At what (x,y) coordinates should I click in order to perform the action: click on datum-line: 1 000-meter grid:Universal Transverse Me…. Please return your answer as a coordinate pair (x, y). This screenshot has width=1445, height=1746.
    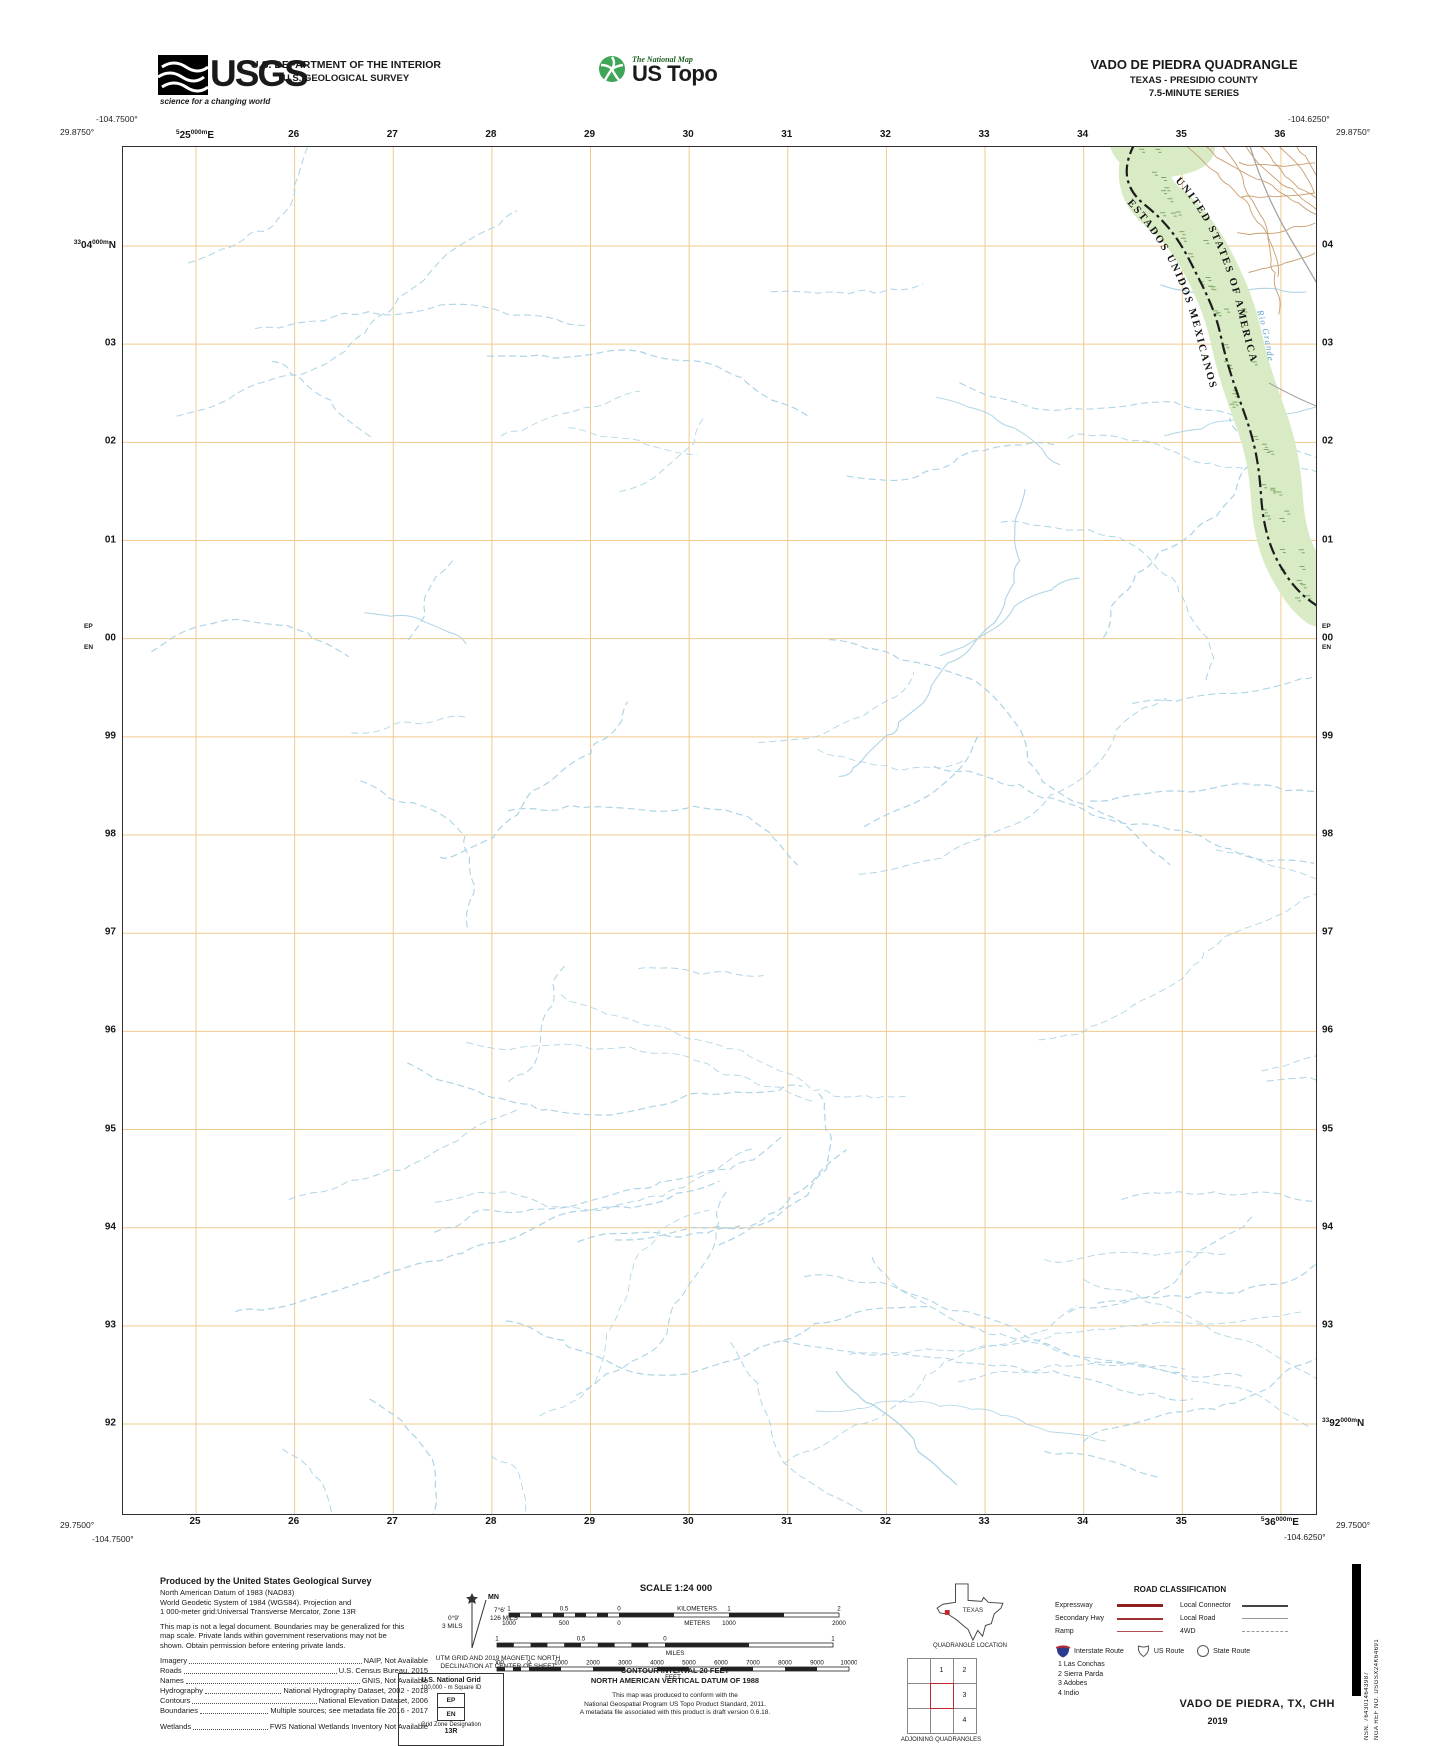
    Looking at the image, I should click on (258, 1611).